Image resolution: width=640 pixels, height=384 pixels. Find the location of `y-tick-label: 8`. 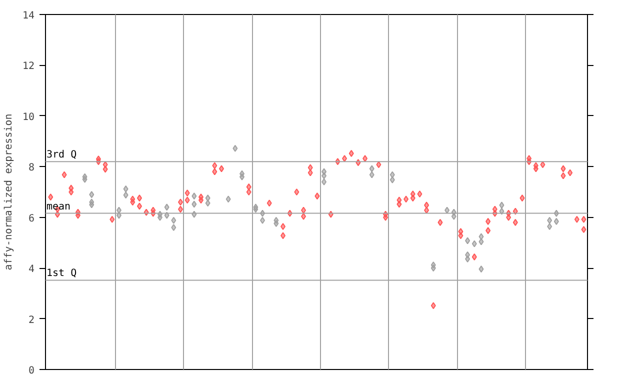

y-tick-label: 8 is located at coordinates (31, 168).